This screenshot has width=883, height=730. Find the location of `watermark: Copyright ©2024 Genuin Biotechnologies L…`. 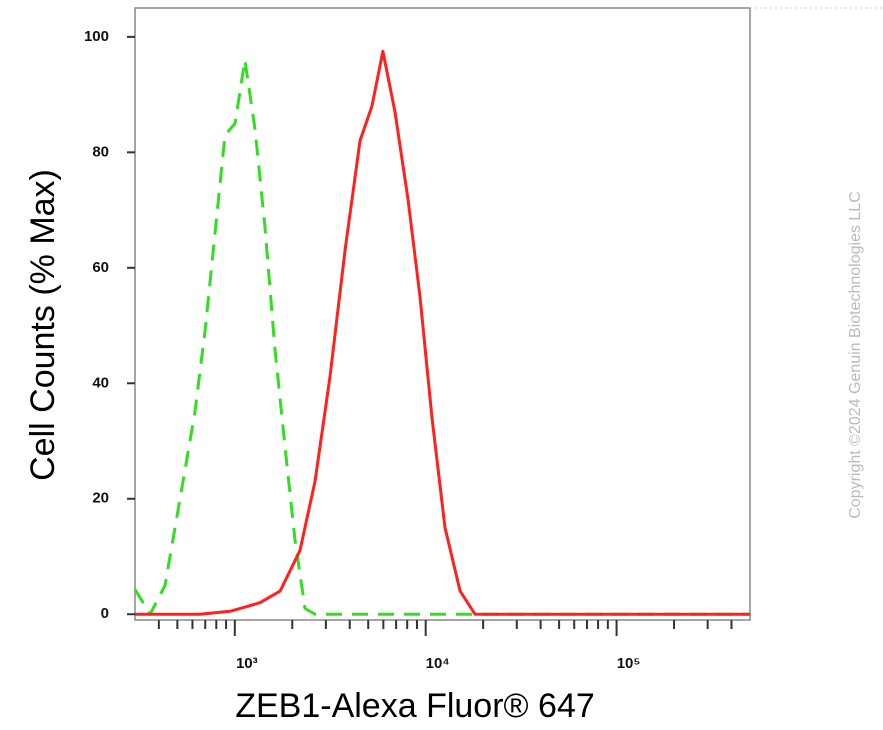

watermark: Copyright ©2024 Genuin Biotechnologies L… is located at coordinates (855, 355).